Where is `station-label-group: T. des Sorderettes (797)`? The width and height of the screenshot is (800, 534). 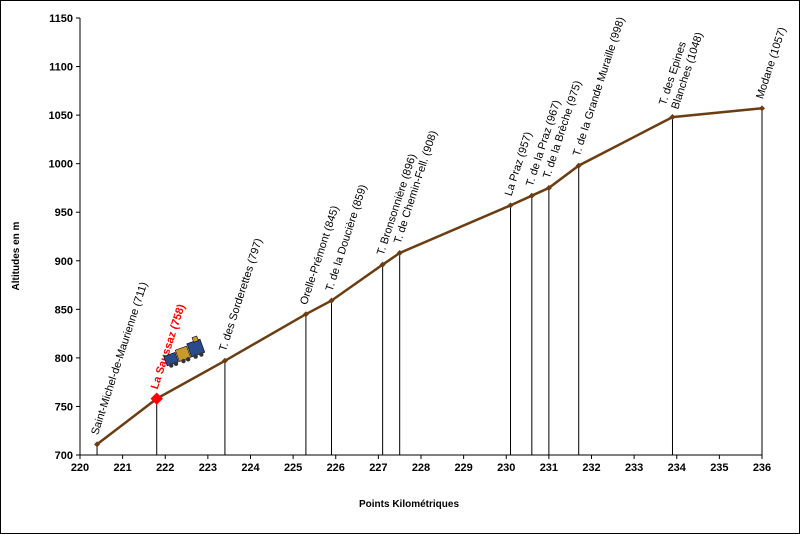 station-label-group: T. des Sorderettes (797) is located at coordinates (241, 295).